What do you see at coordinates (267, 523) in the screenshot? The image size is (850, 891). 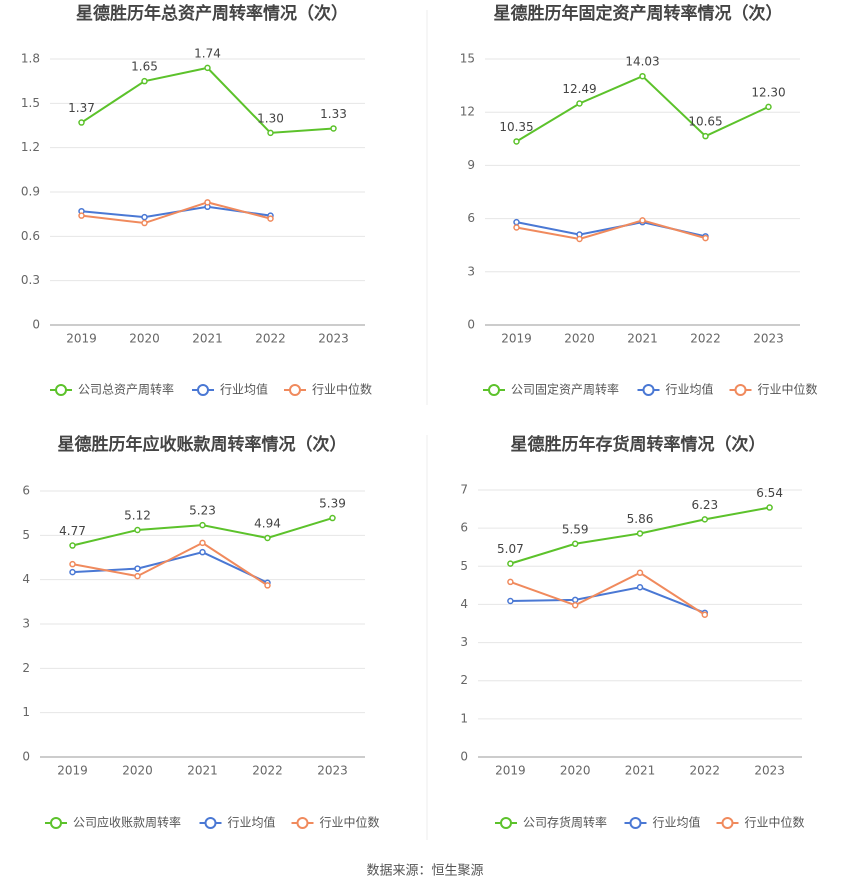 I see `data-label: 4.94` at bounding box center [267, 523].